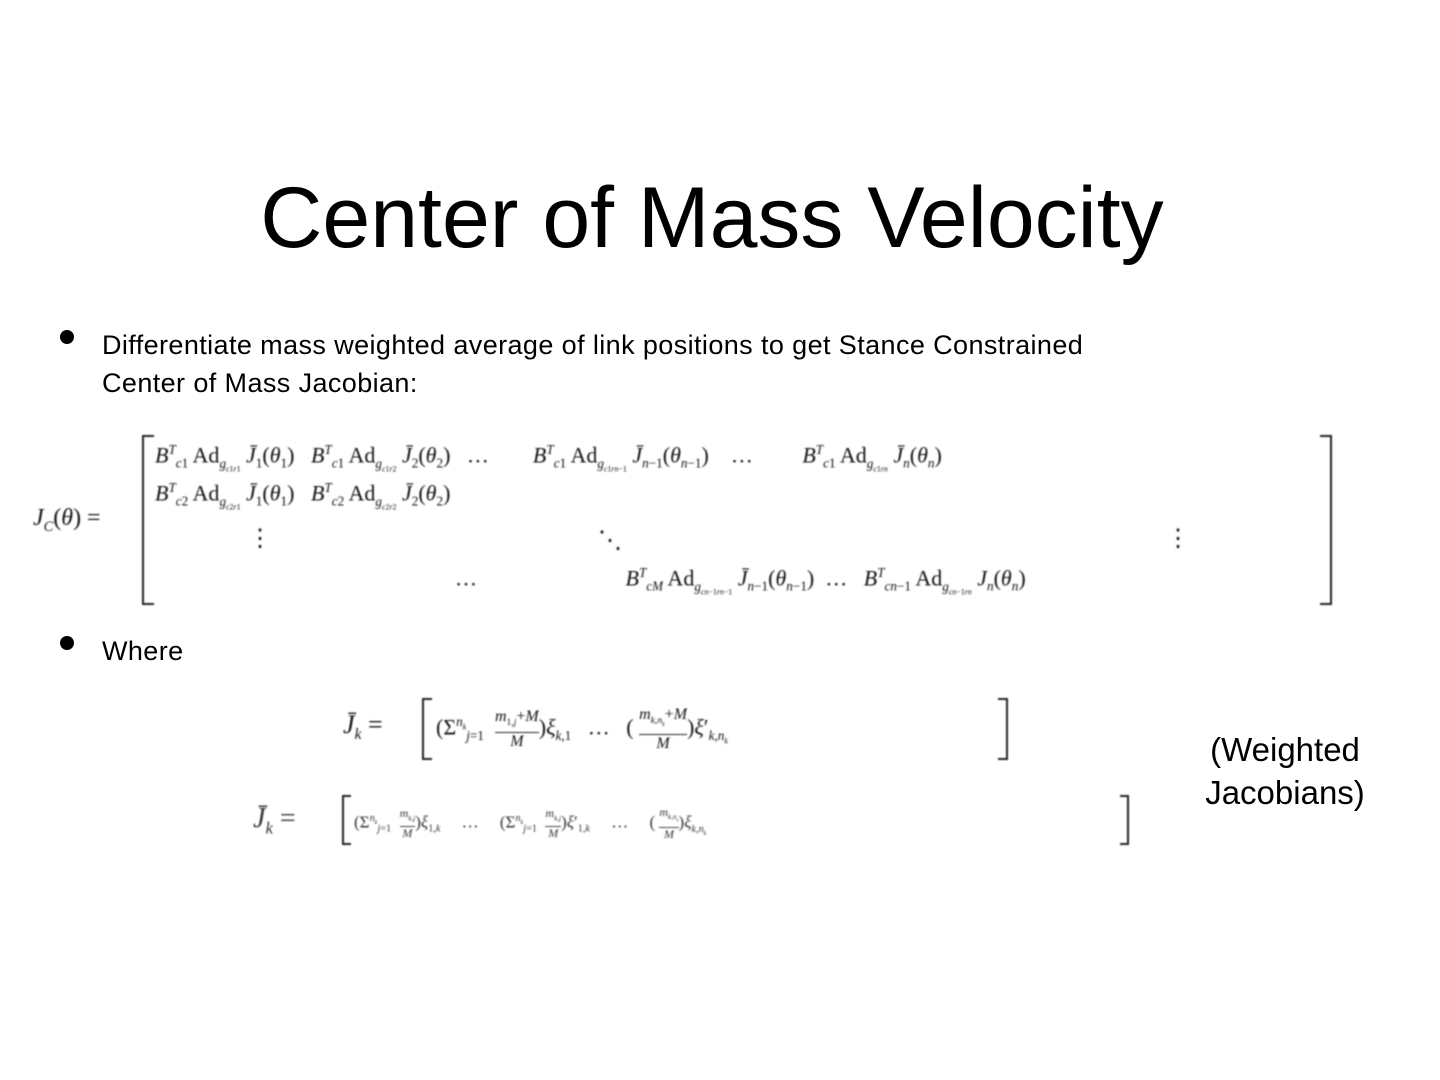  What do you see at coordinates (148, 520) in the screenshot?
I see `matrix-left-bracket` at bounding box center [148, 520].